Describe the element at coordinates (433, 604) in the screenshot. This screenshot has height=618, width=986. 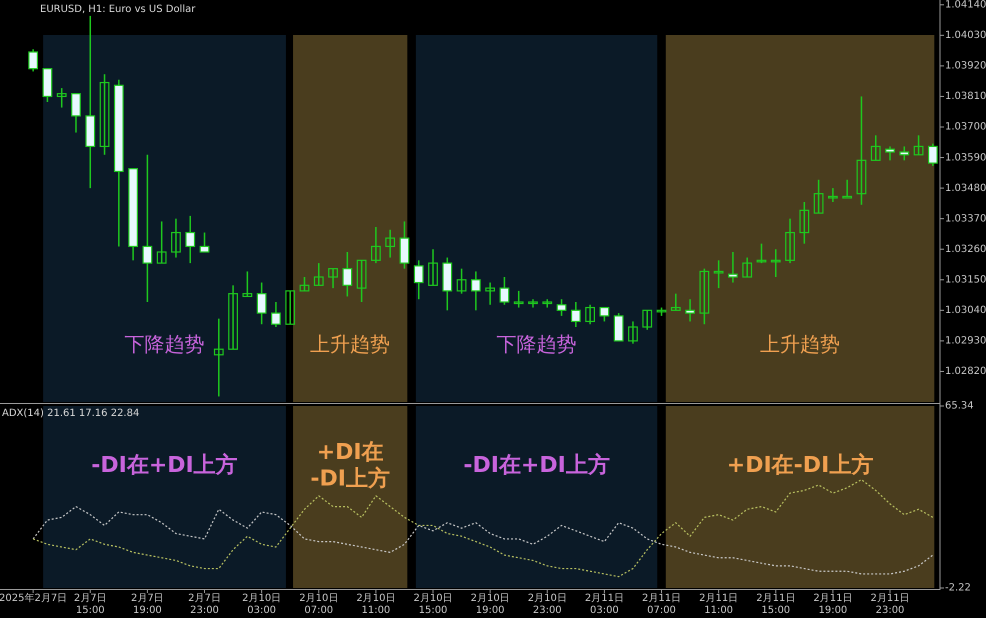
I see `x-tick-label: 2月10日 15:00` at that location.